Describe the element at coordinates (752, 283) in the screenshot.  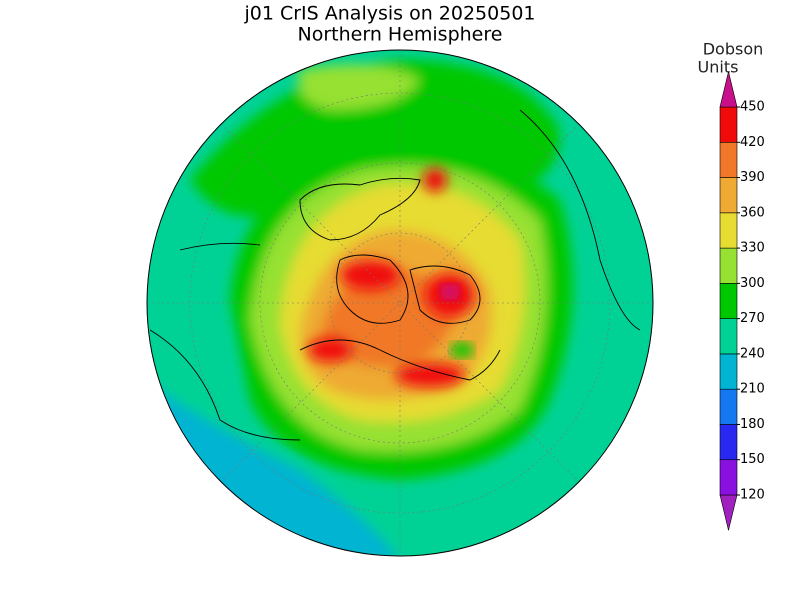
I see `colorbar-tick-label: 300` at that location.